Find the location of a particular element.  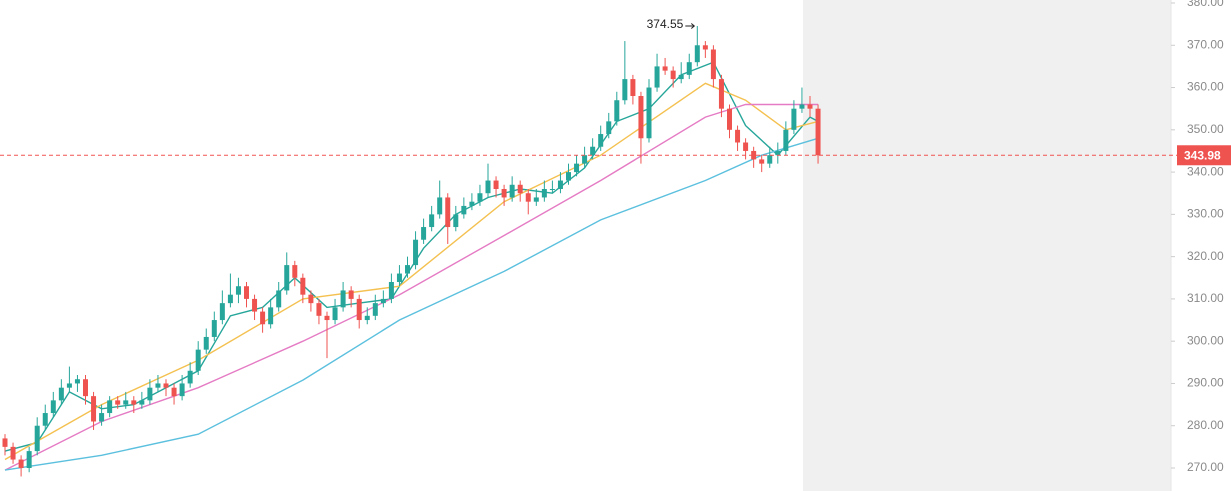

y-tick-label: 290.00 is located at coordinates (1205, 383).